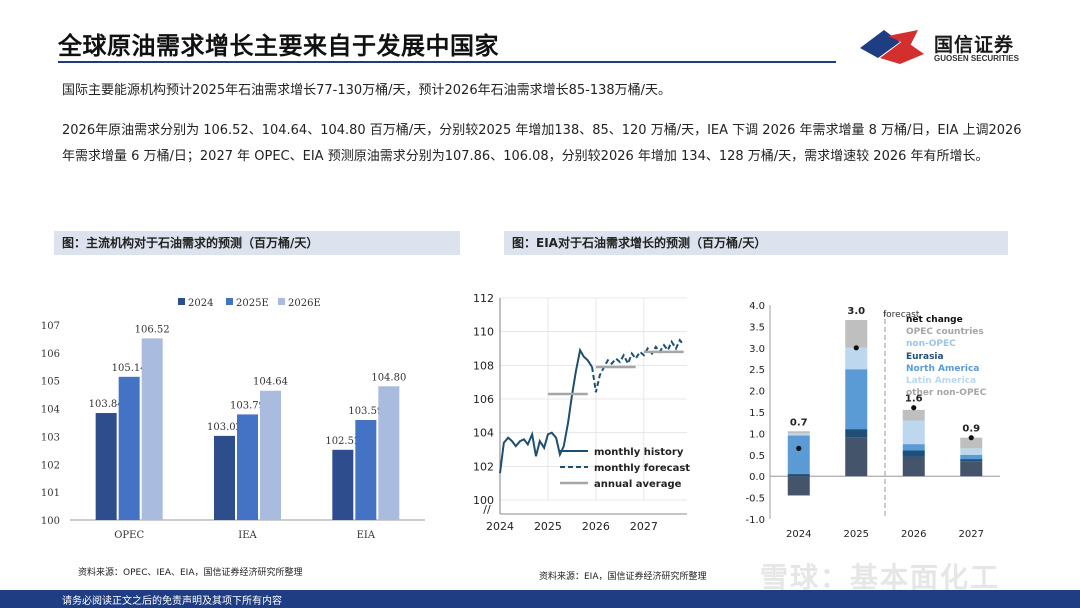  Describe the element at coordinates (757, 456) in the screenshot. I see `y-tick-label: 0.5` at that location.